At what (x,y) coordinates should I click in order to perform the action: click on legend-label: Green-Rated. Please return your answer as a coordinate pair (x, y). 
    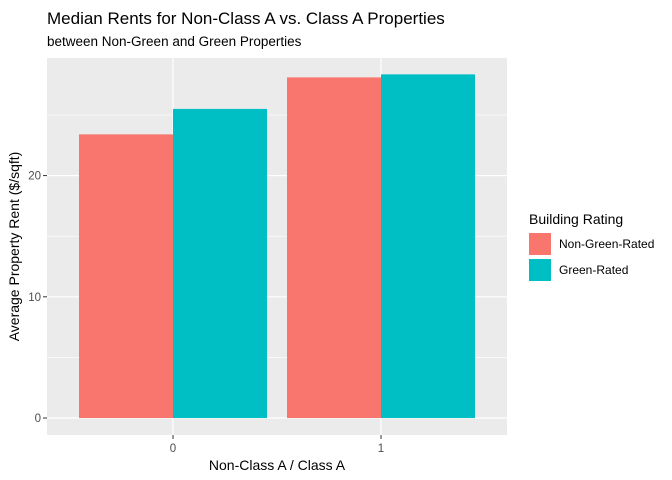
    Looking at the image, I should click on (593, 270).